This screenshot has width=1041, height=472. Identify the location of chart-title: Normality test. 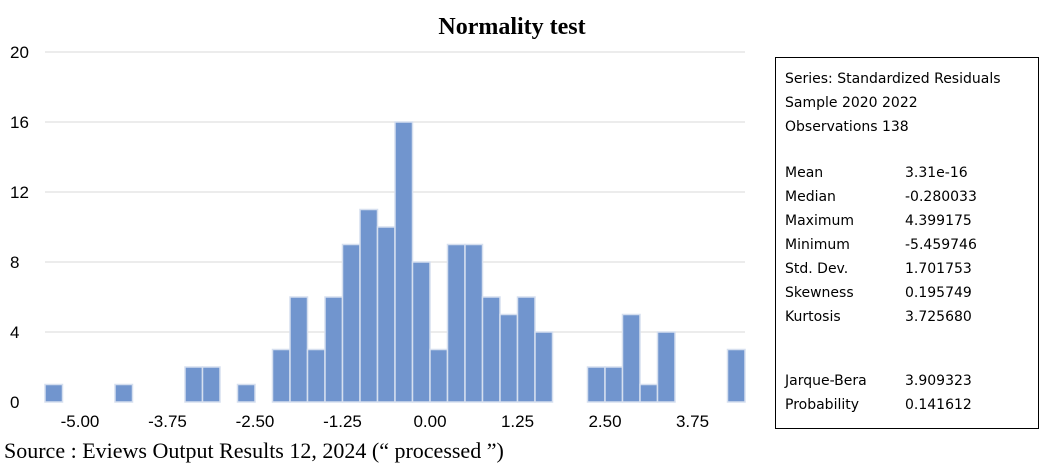
(511, 27).